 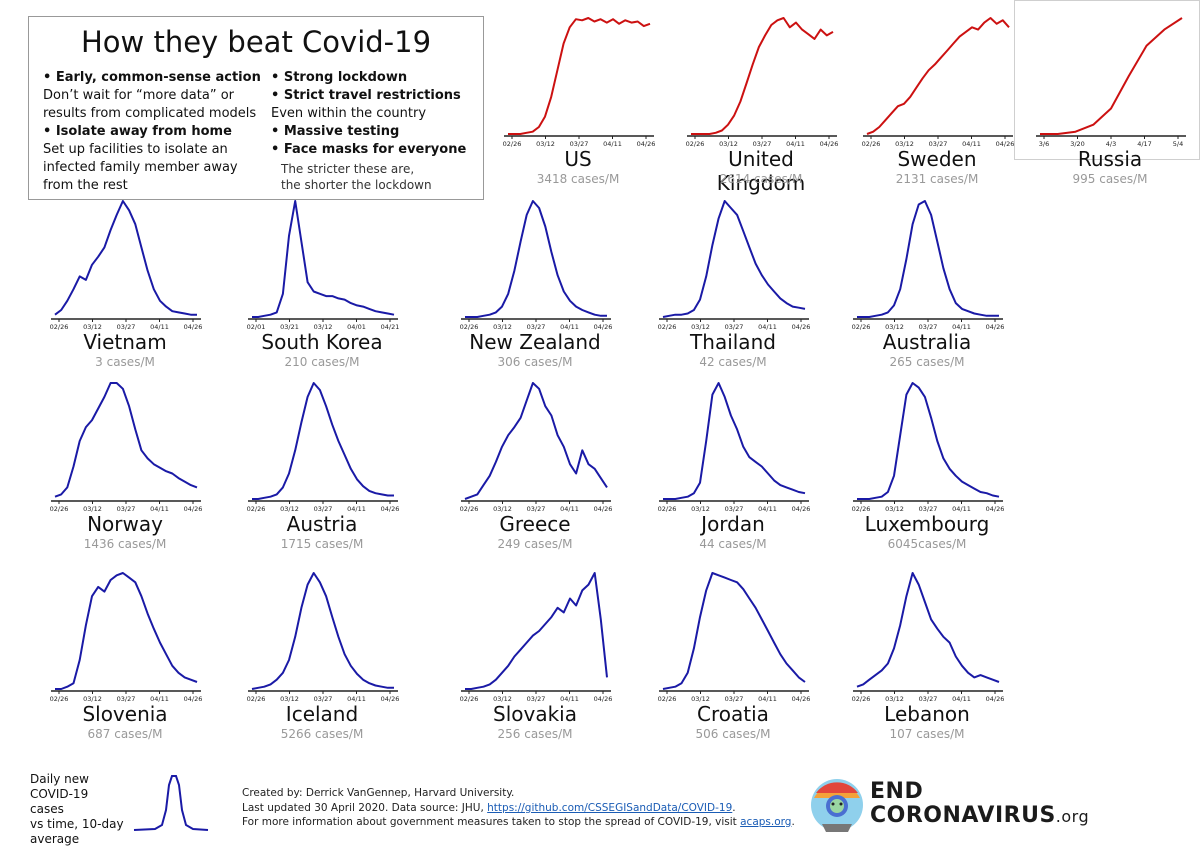 What do you see at coordinates (578, 159) in the screenshot?
I see `country-name: US` at bounding box center [578, 159].